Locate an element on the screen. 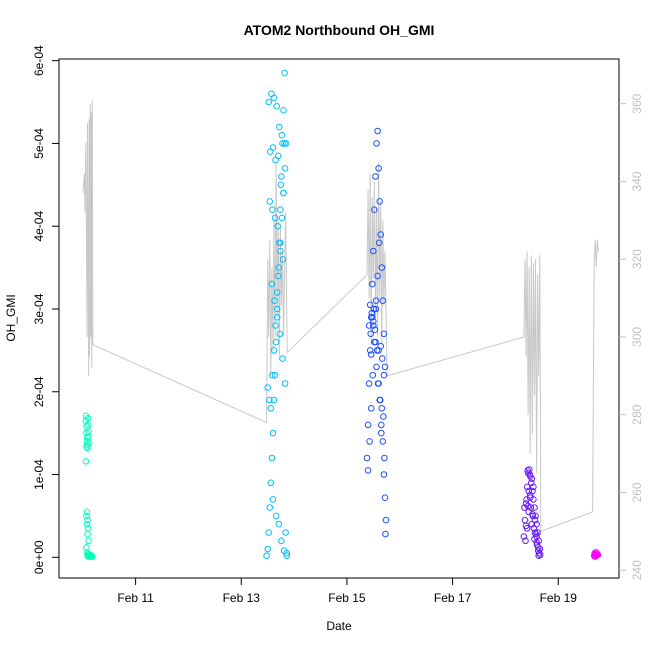 This screenshot has height=650, width=650. y2-tick-label: 260 is located at coordinates (637, 492).